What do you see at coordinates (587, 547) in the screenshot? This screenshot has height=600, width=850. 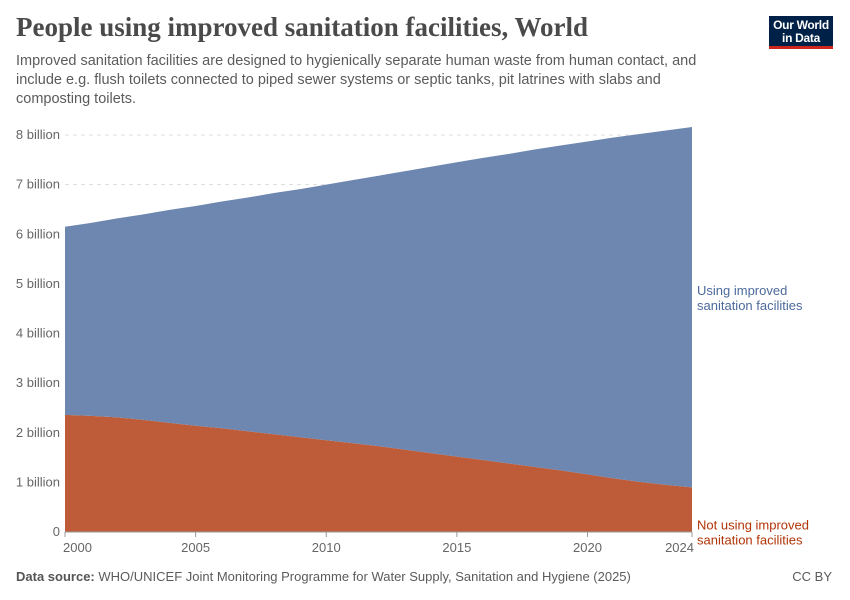 I see `x-tick-label: 2020` at bounding box center [587, 547].